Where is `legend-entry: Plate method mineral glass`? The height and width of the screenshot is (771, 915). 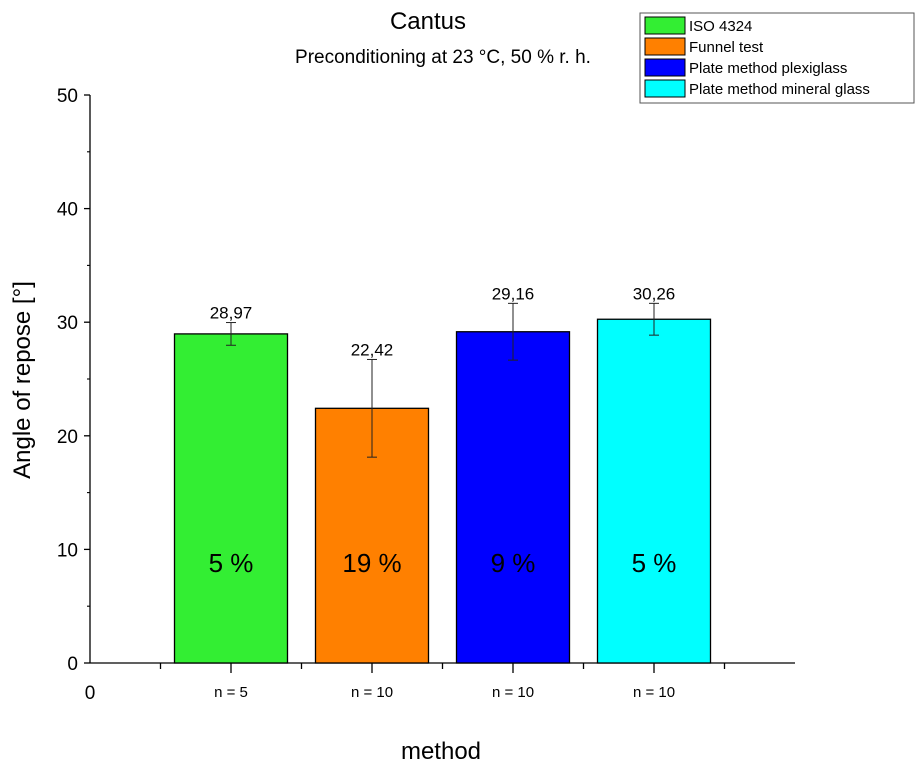 legend-entry: Plate method mineral glass is located at coordinates (779, 89).